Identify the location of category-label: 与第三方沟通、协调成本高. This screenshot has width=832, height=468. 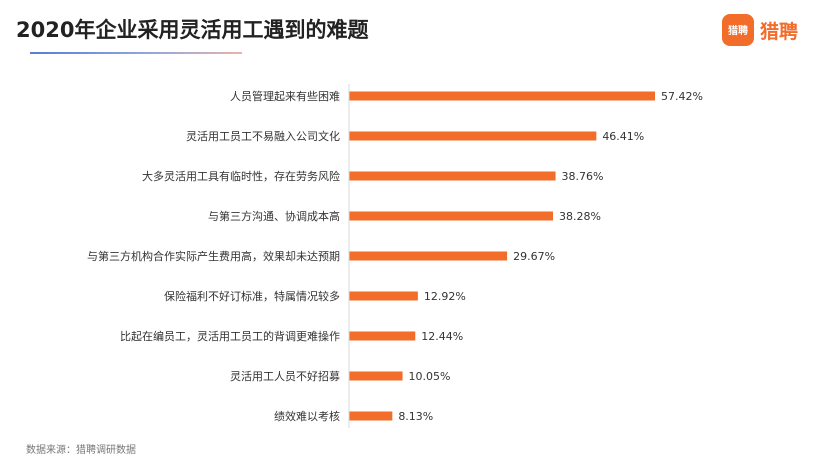
(274, 216).